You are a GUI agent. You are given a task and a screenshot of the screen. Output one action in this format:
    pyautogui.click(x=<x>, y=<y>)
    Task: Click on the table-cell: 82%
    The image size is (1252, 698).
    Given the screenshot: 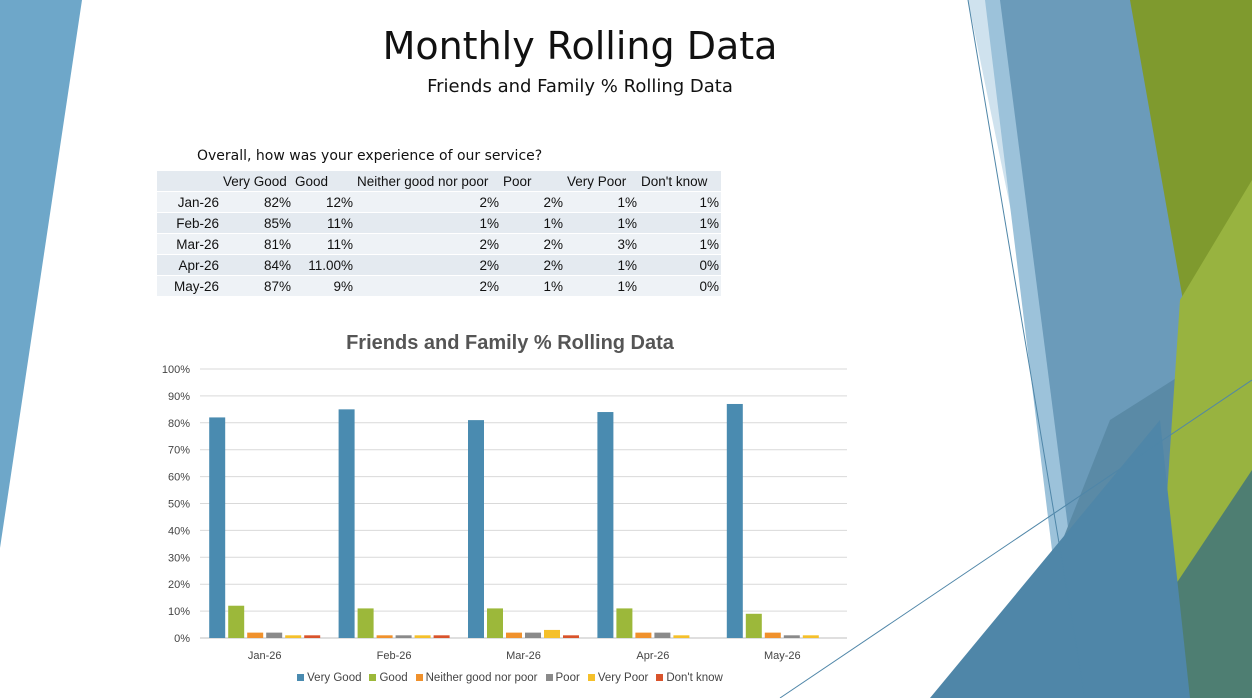 What is the action you would take?
    pyautogui.click(x=277, y=202)
    